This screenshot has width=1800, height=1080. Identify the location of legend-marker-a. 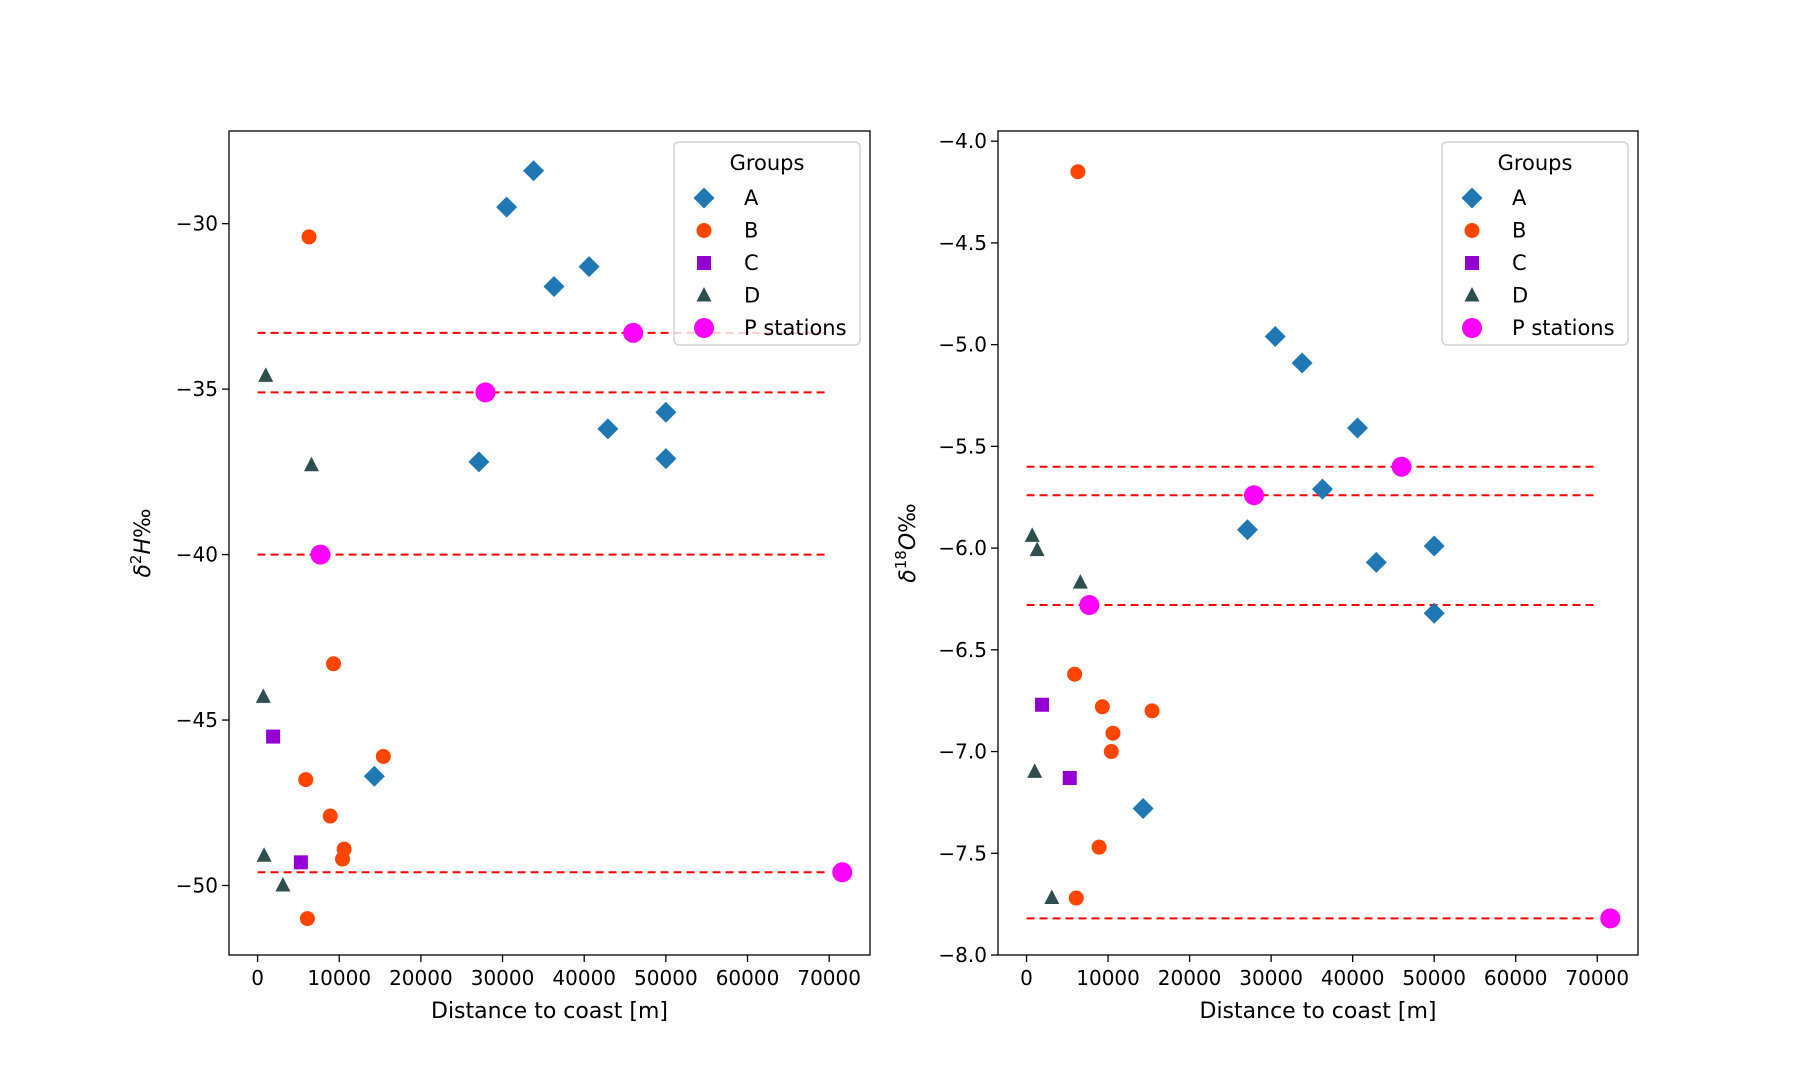
(704, 198).